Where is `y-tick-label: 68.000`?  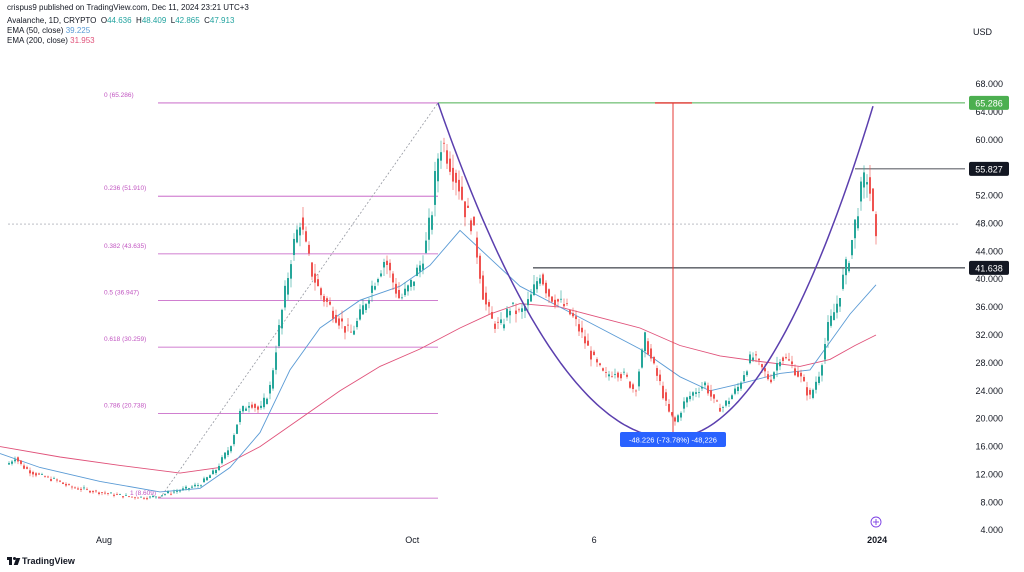 y-tick-label: 68.000 is located at coordinates (989, 84).